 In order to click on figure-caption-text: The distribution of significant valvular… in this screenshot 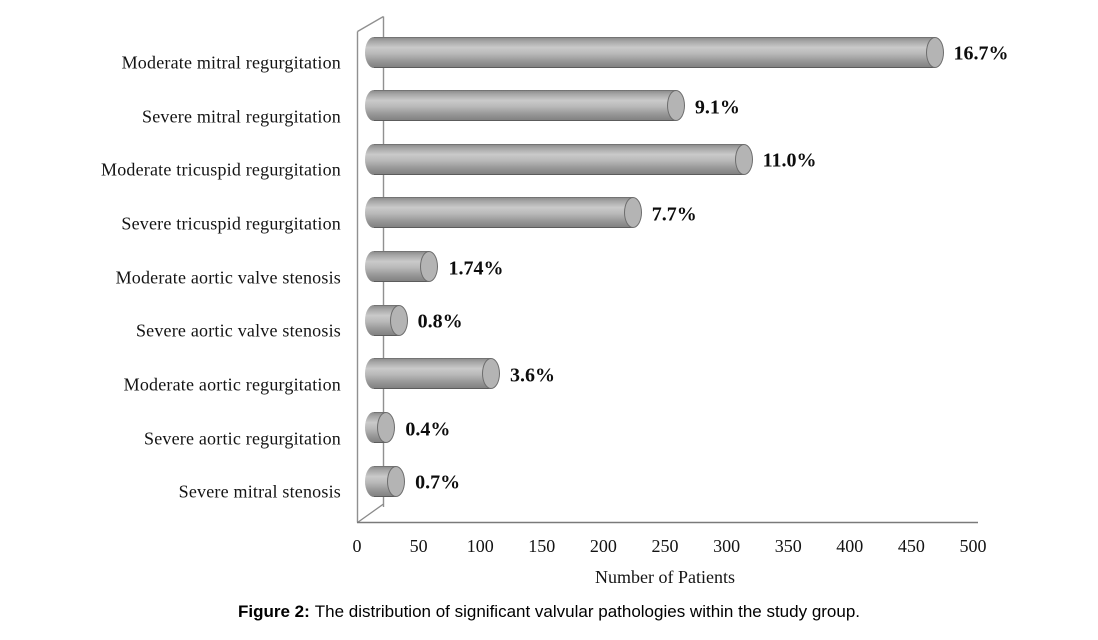, I will do `click(587, 611)`.